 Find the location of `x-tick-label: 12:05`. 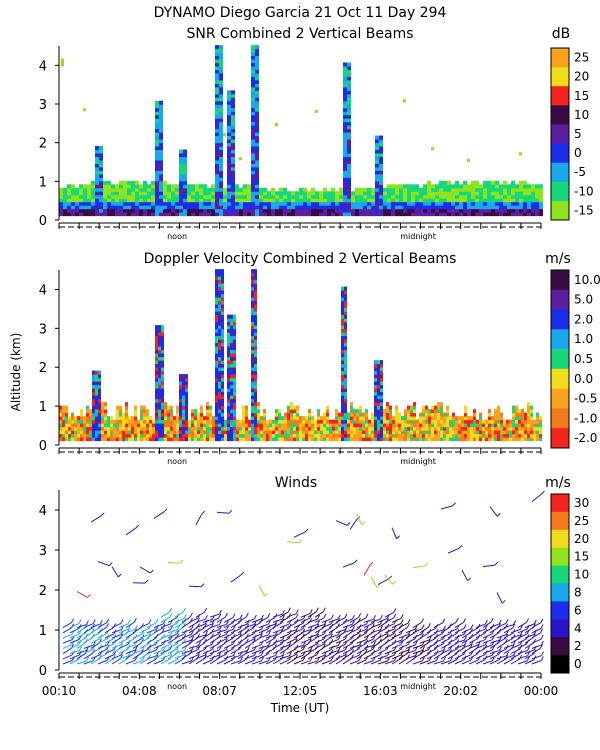

x-tick-label: 12:05 is located at coordinates (300, 691).